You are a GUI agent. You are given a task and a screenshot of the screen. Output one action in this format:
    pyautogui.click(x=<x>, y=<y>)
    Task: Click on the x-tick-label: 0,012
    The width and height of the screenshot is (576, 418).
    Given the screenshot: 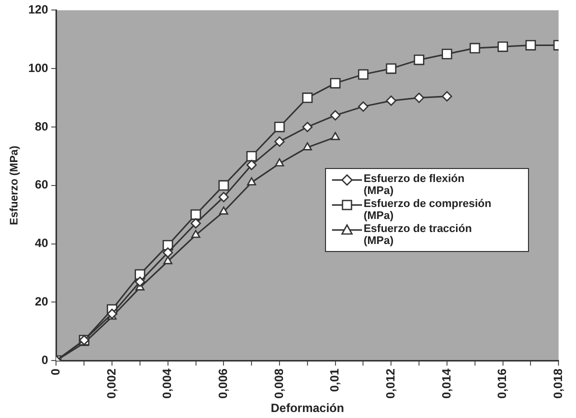 What is the action you would take?
    pyautogui.click(x=390, y=383)
    